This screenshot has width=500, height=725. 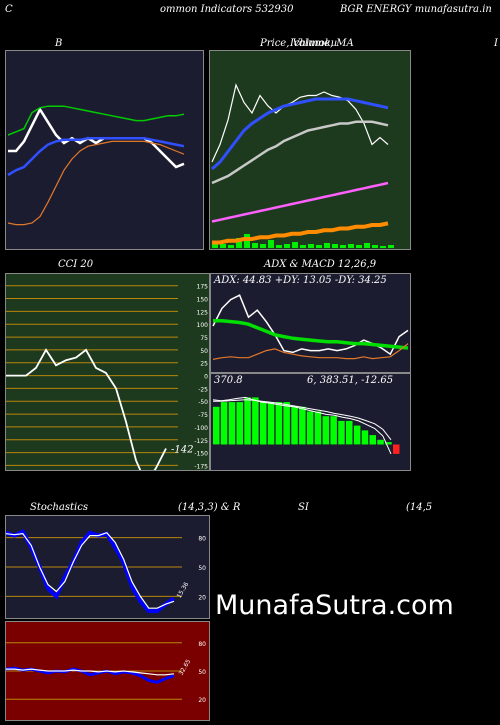 What do you see at coordinates (303, 507) in the screenshot?
I see `rsi-title: SI` at bounding box center [303, 507].